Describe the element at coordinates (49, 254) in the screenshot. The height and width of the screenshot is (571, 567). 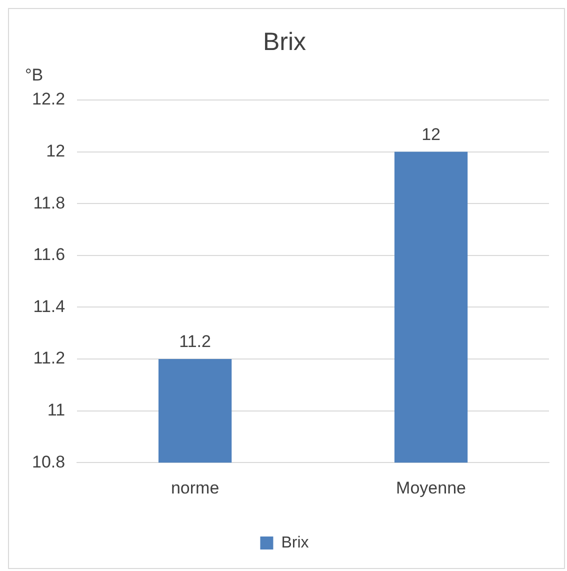
I see `y-tick-label: 11.6` at that location.